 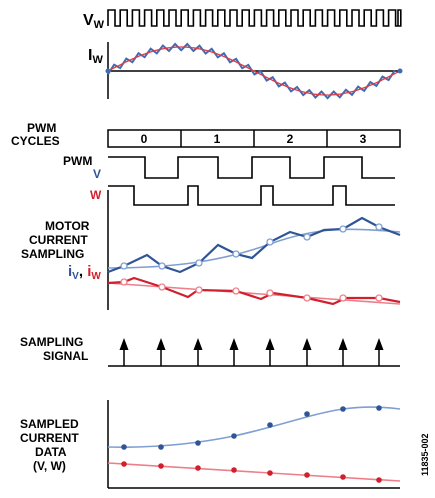 What do you see at coordinates (363, 139) in the screenshot?
I see `cycle-label: 3` at bounding box center [363, 139].